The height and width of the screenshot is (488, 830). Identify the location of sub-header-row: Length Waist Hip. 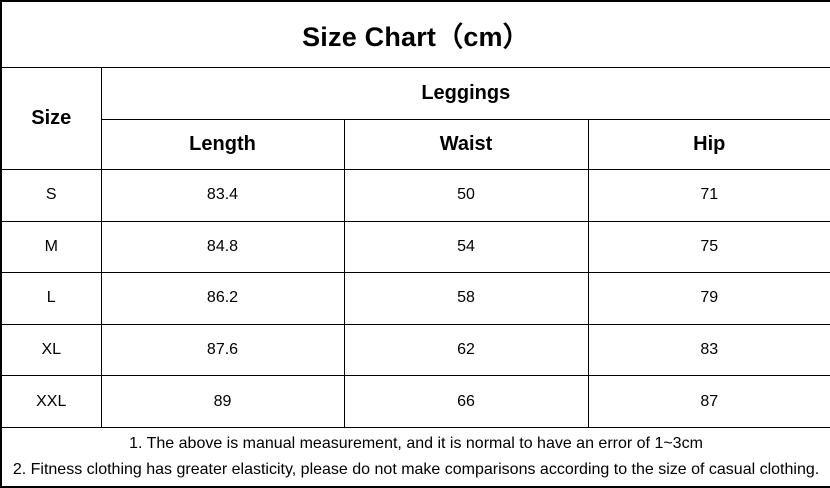
(415, 144).